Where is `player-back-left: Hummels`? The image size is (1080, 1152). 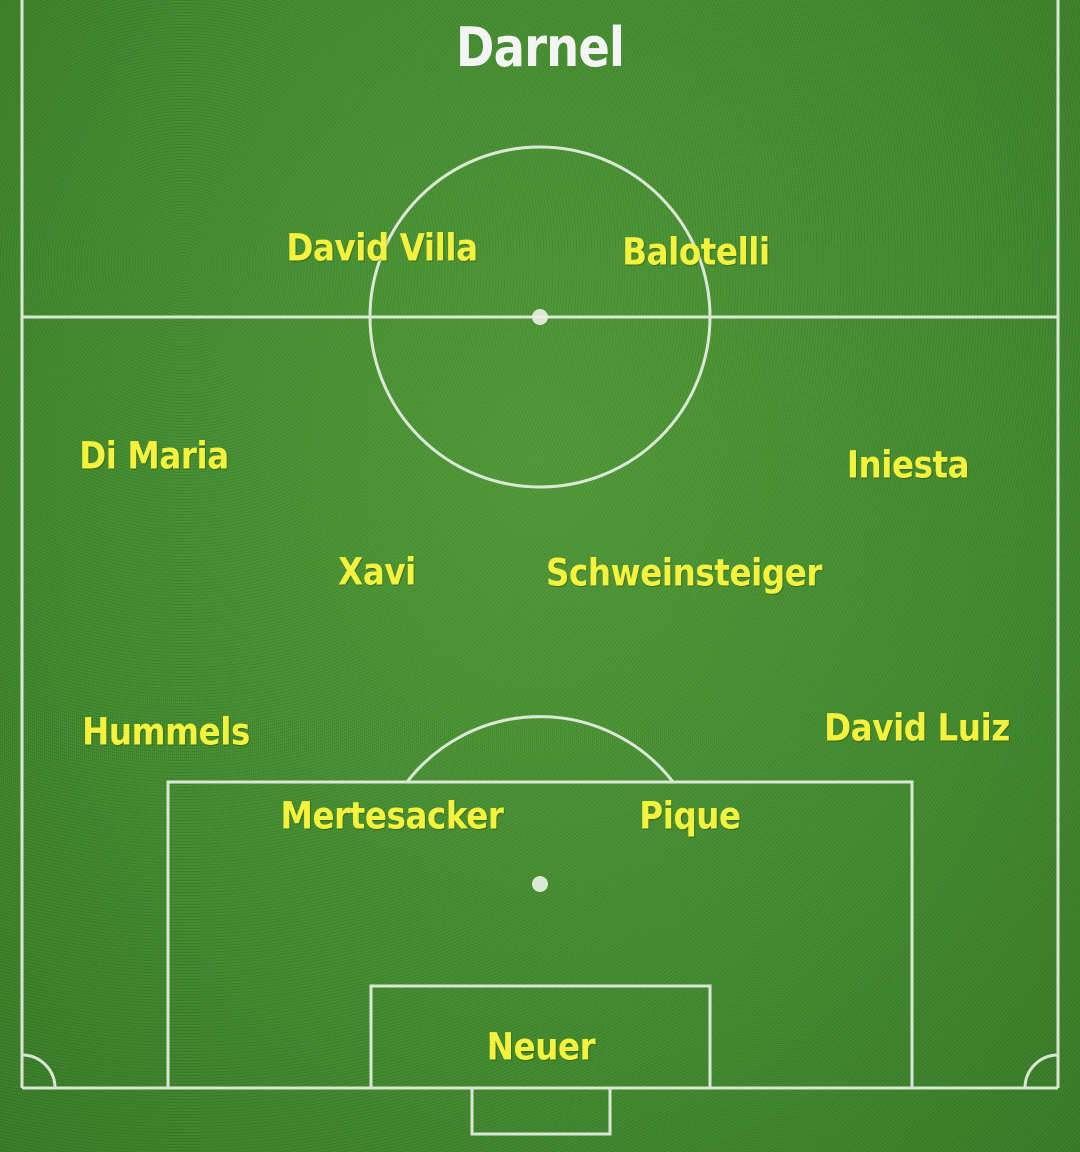
player-back-left: Hummels is located at coordinates (166, 732).